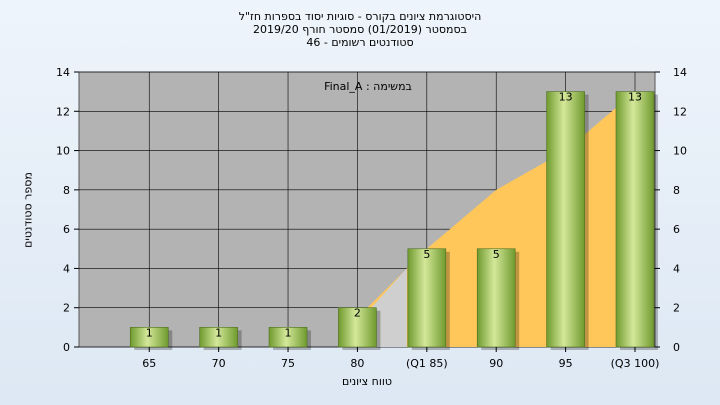 This screenshot has width=720, height=405. I want to click on y-tick-label-left: 10, so click(63, 151).